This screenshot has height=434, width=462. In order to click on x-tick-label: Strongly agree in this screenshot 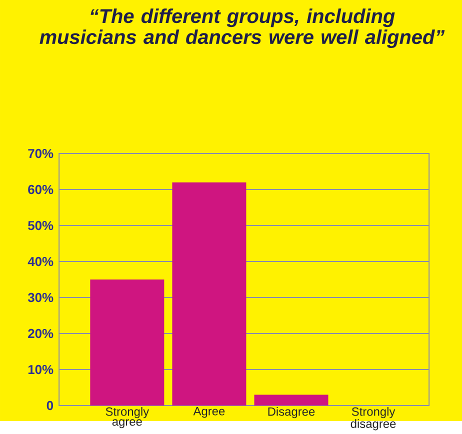, I will do `click(128, 417)`.